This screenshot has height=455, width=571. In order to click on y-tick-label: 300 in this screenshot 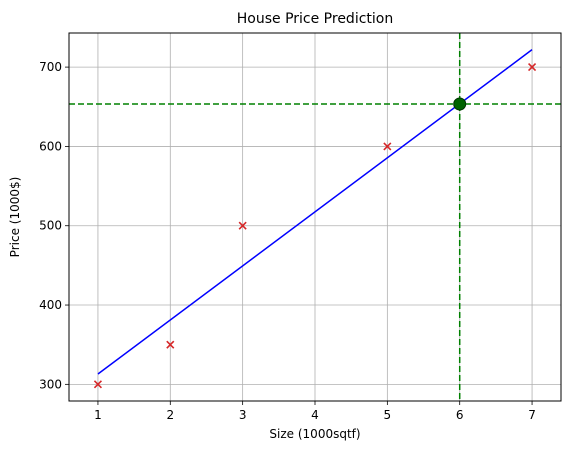, I will do `click(50, 384)`.